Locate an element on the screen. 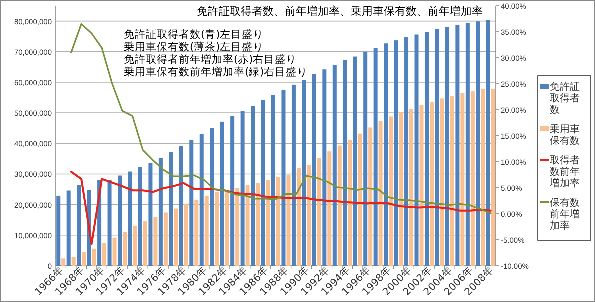  chart-title: 免許証取得者数、前年増加率、乗用車保有数、前年増加率 is located at coordinates (340, 11).